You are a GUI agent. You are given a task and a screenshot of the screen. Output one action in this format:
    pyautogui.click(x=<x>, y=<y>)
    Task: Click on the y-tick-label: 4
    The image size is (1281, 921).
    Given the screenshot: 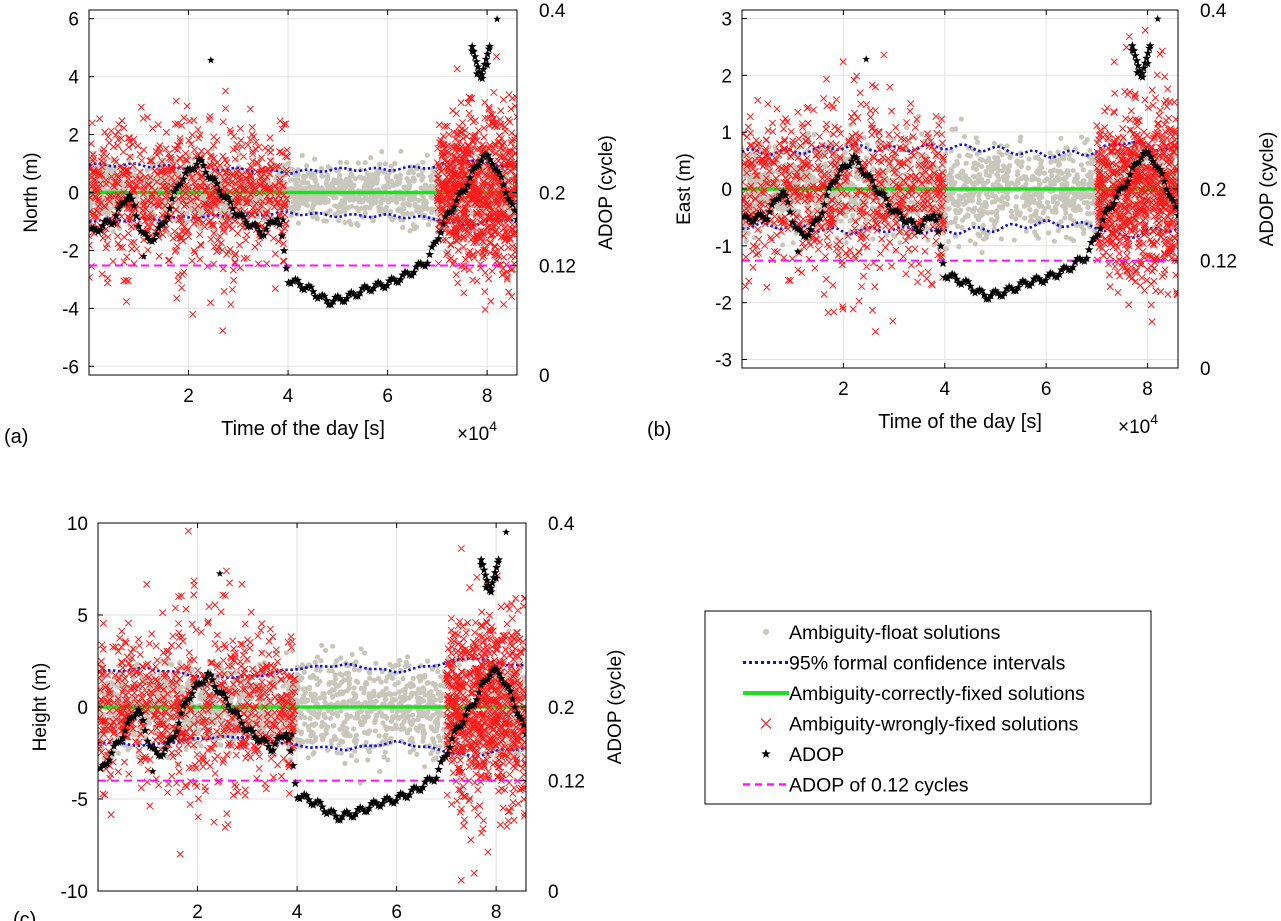 What is the action you would take?
    pyautogui.click(x=73, y=78)
    